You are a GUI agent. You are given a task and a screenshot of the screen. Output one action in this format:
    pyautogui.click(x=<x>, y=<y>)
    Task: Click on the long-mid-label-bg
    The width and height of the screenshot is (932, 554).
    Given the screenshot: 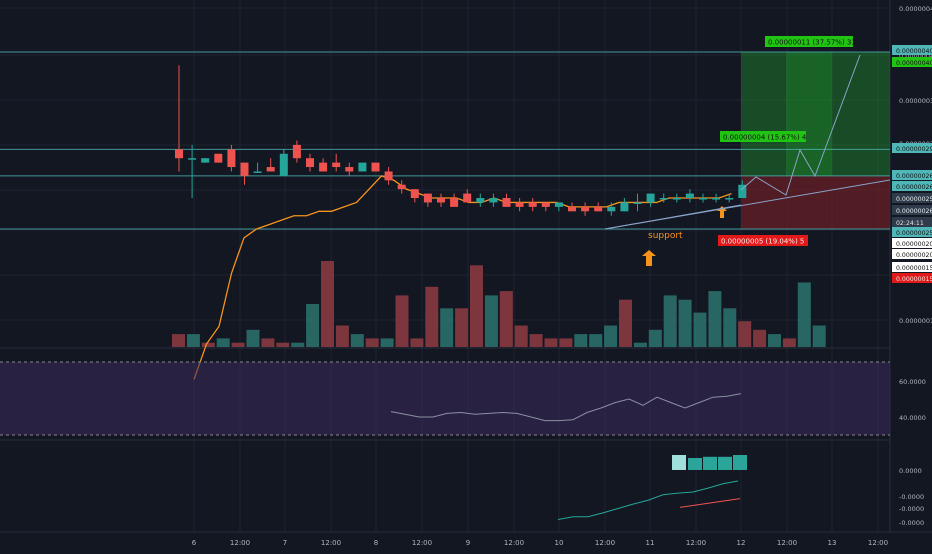 What is the action you would take?
    pyautogui.click(x=763, y=136)
    